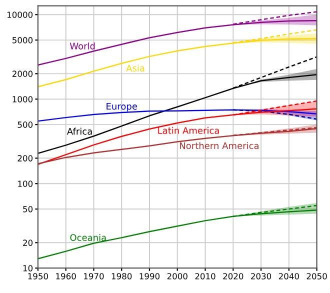  What do you see at coordinates (66, 276) in the screenshot?
I see `x-tick-label: 1960` at bounding box center [66, 276].